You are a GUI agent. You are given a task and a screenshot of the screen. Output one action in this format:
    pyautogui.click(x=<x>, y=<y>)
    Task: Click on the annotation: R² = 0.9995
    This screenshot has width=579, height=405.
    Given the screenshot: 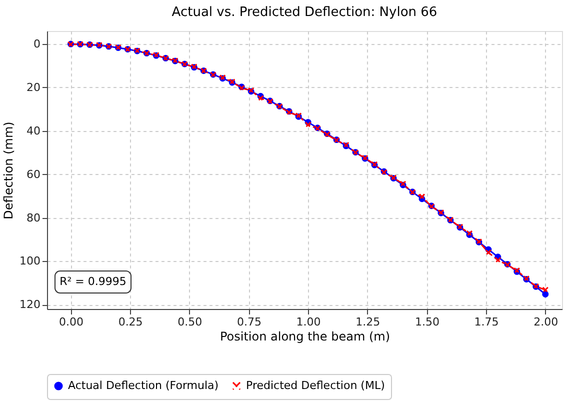 What is the action you would take?
    pyautogui.click(x=93, y=281)
    